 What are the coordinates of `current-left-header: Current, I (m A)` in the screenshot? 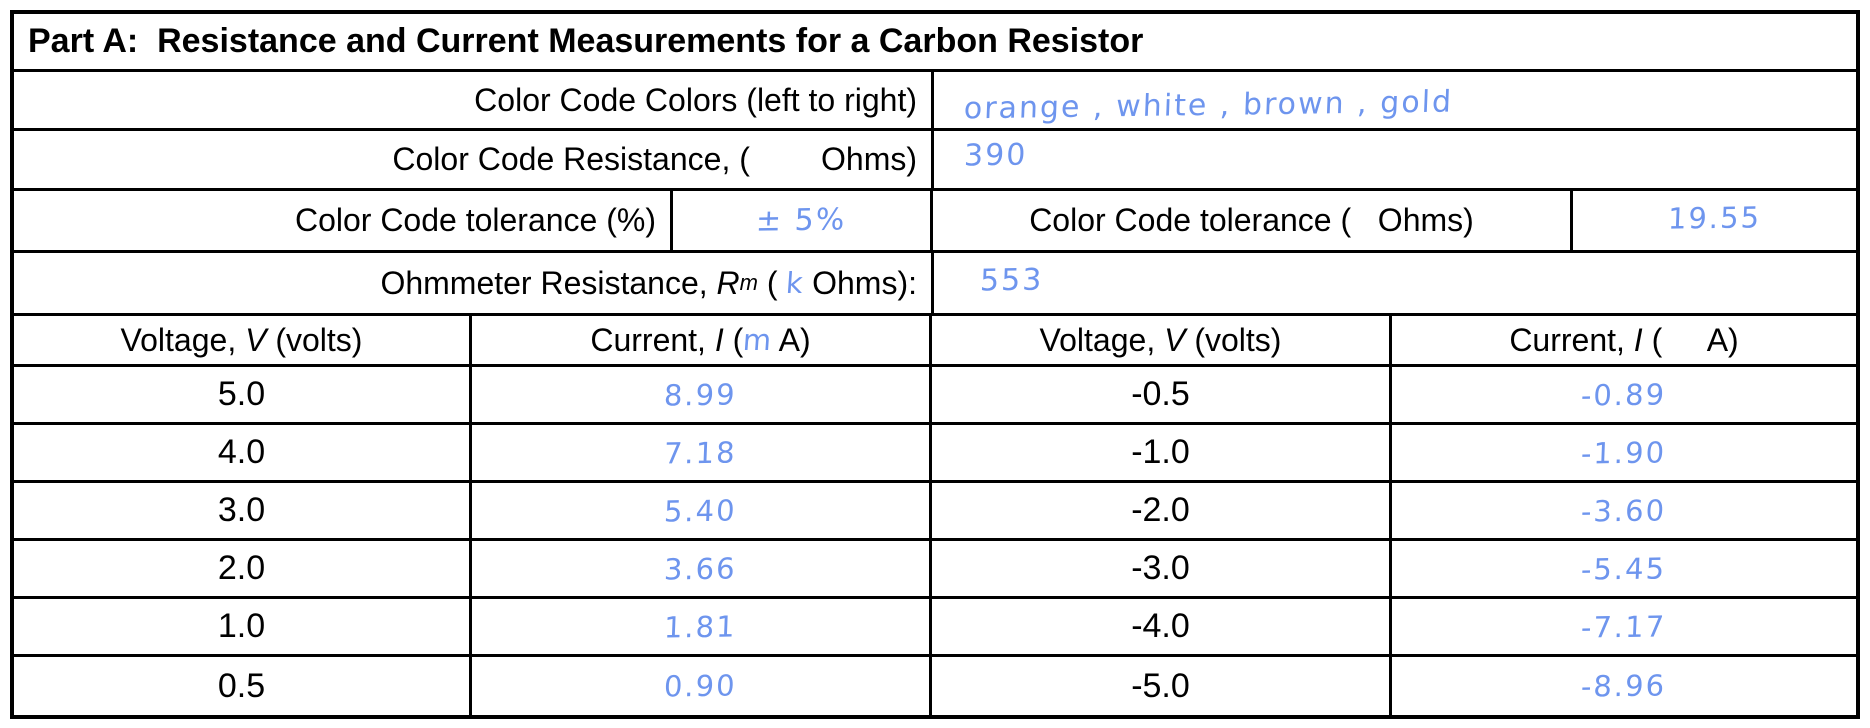 It's located at (702, 340).